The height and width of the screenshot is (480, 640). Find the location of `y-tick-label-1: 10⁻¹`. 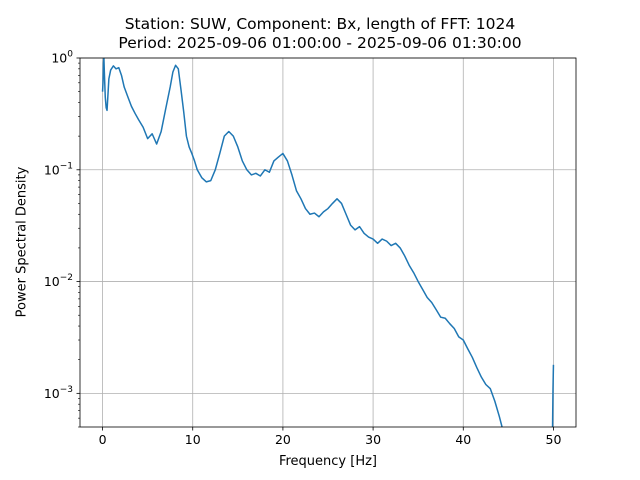

y-tick-label-1: 10⁻¹ is located at coordinates (58, 169).